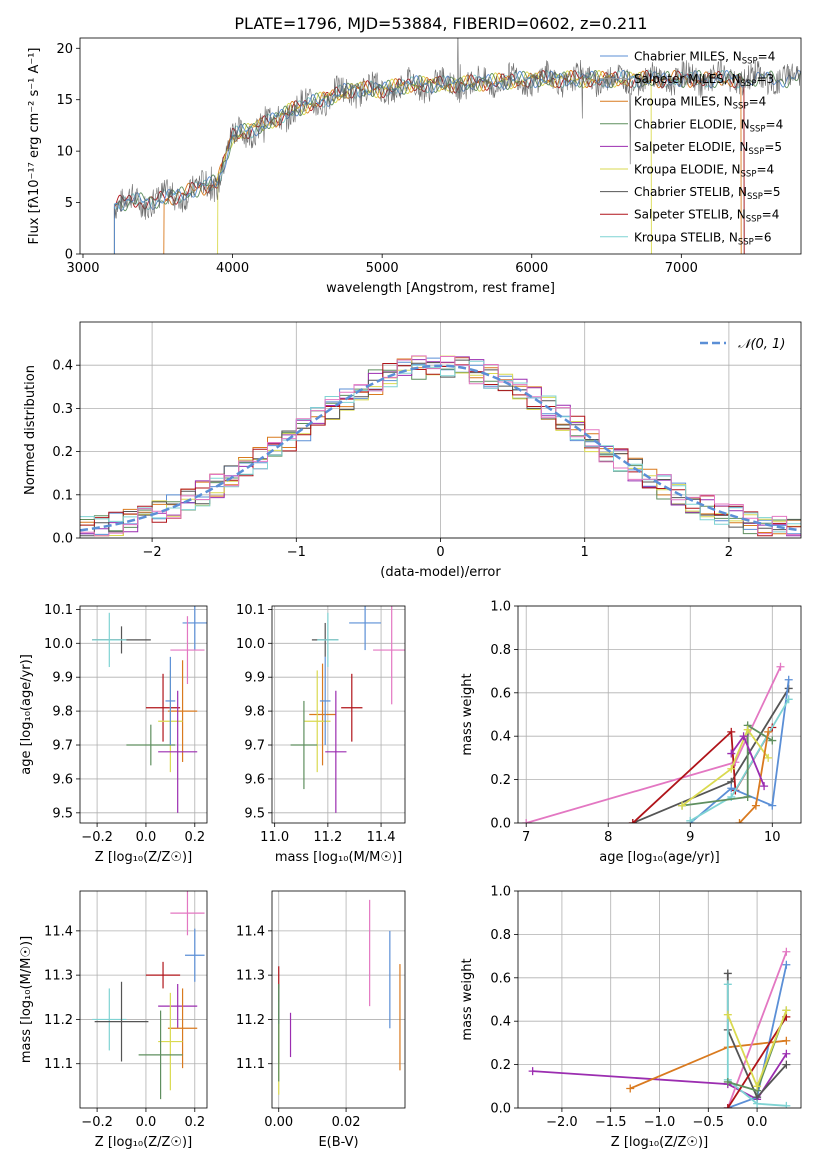 The height and width of the screenshot is (1170, 819). I want to click on y-axis-label: Normed distribution, so click(30, 430).